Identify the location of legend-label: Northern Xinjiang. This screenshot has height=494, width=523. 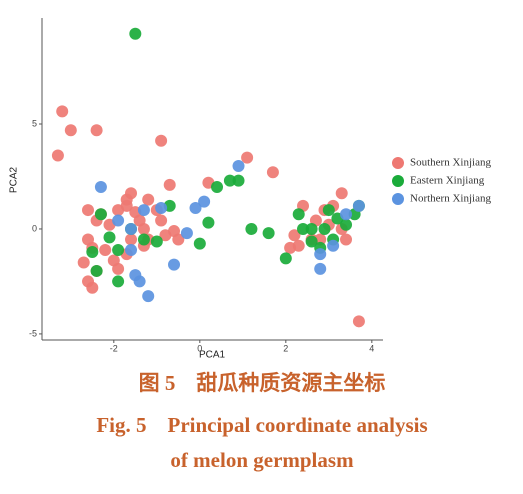
(450, 199).